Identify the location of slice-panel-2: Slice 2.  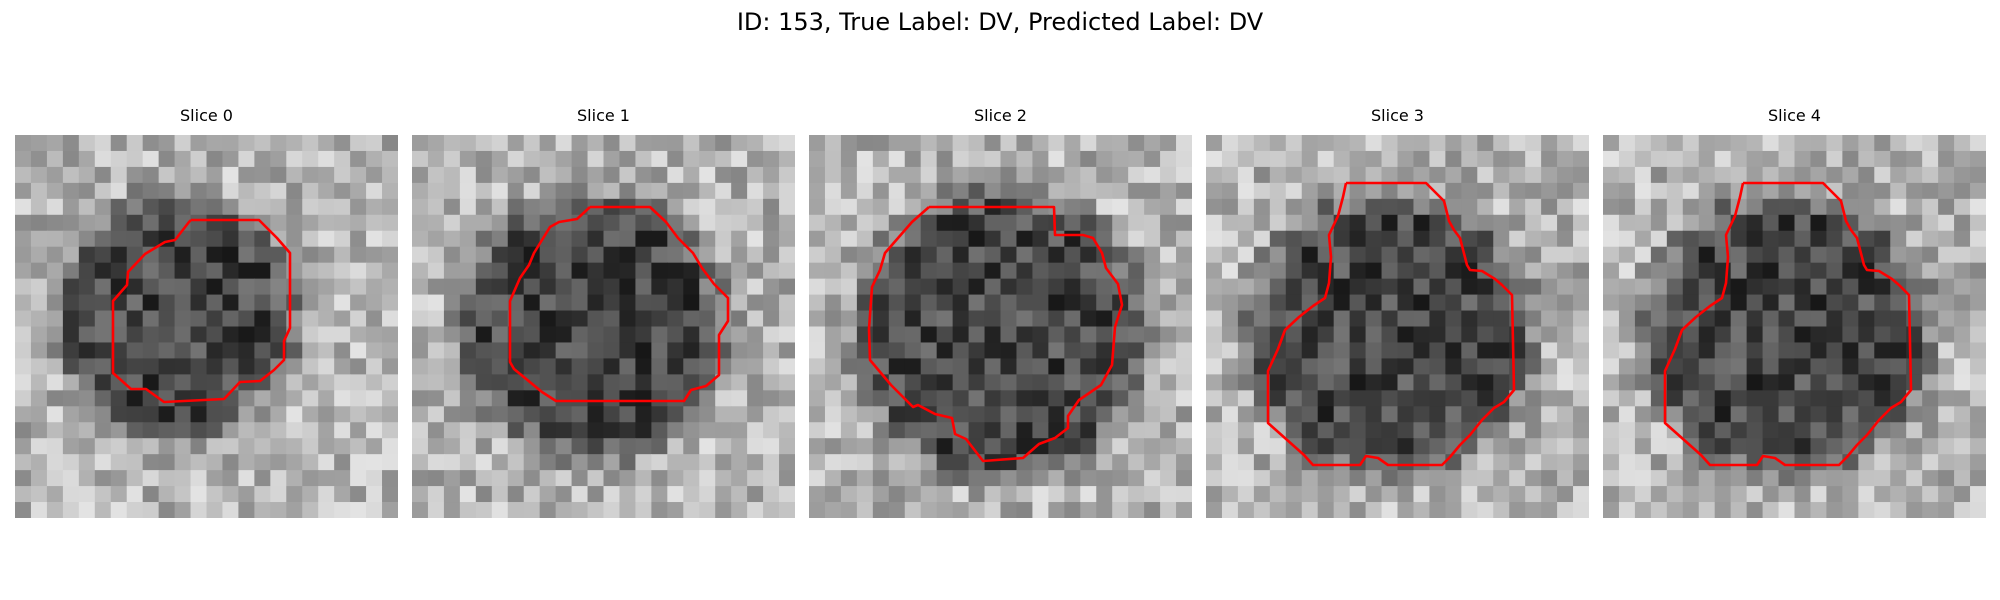
(1000, 312).